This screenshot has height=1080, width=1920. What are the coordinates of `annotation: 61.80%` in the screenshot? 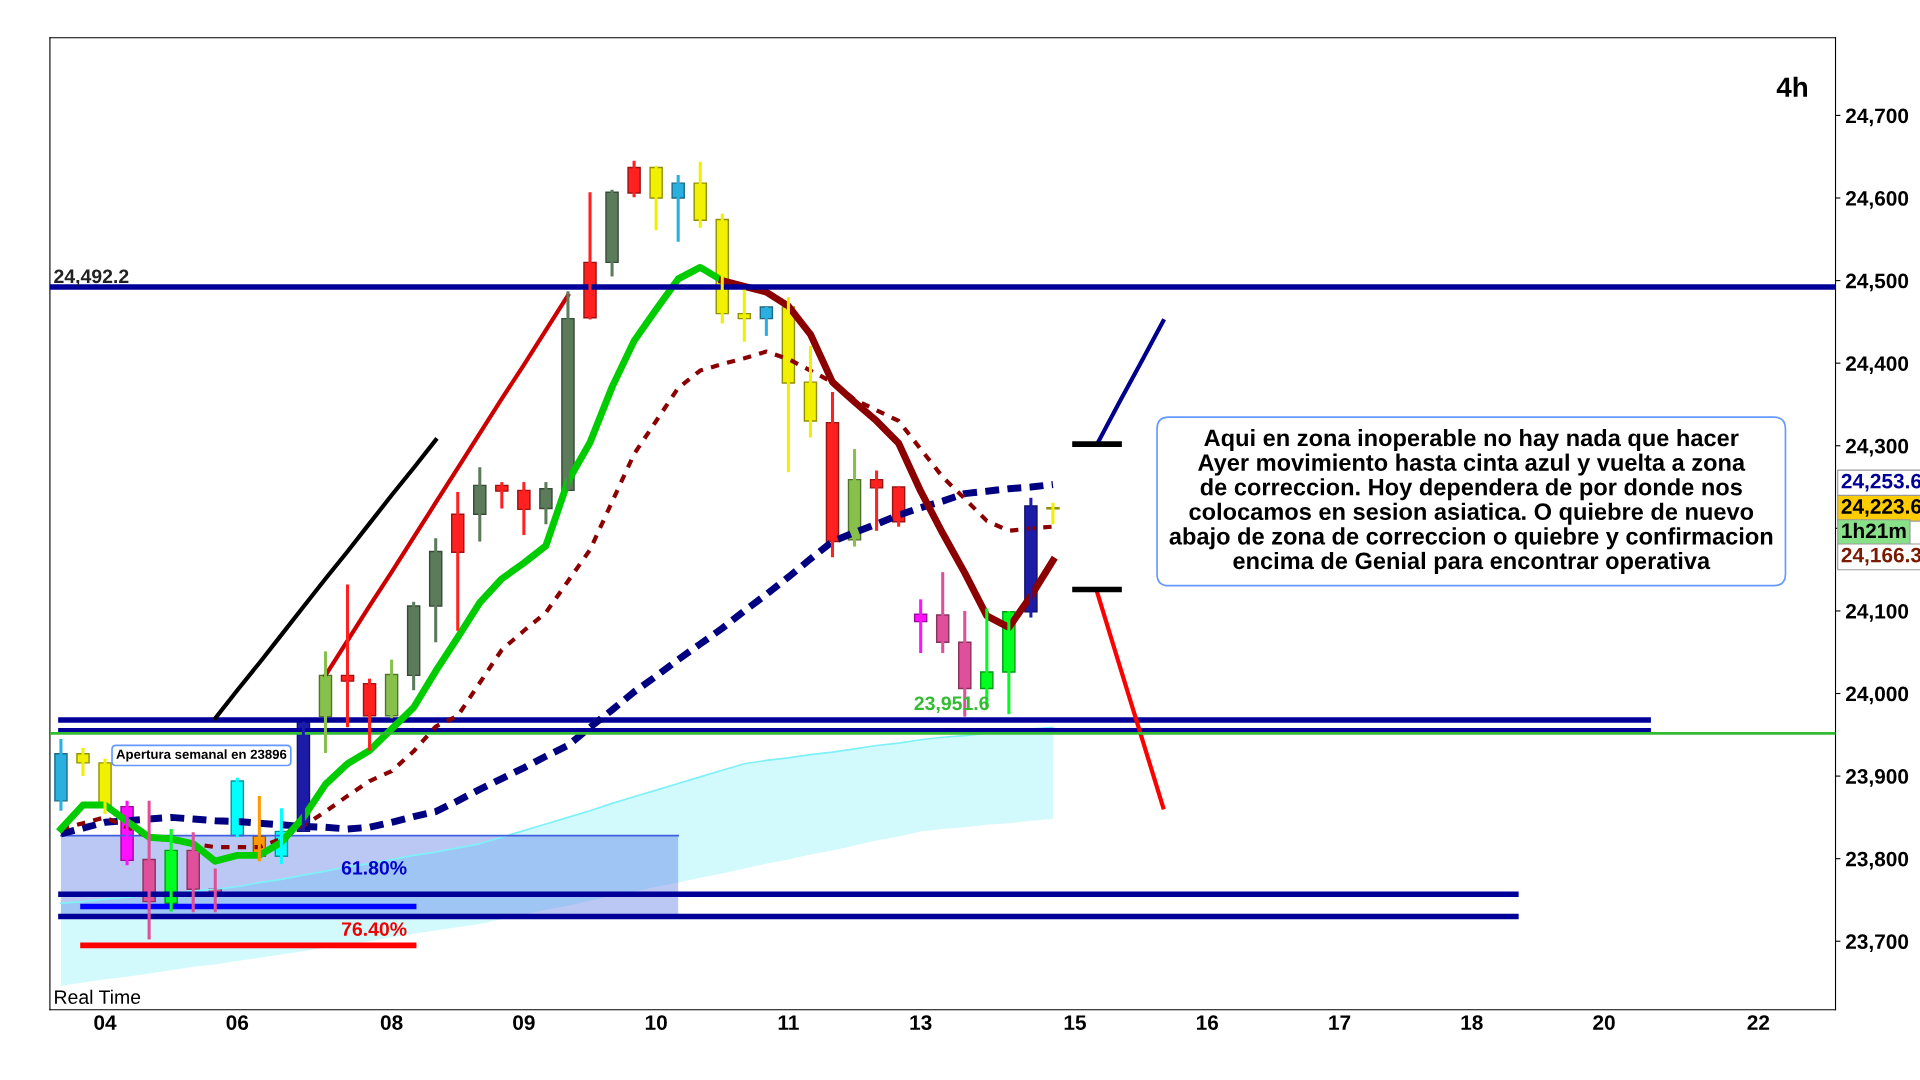 It's located at (374, 867).